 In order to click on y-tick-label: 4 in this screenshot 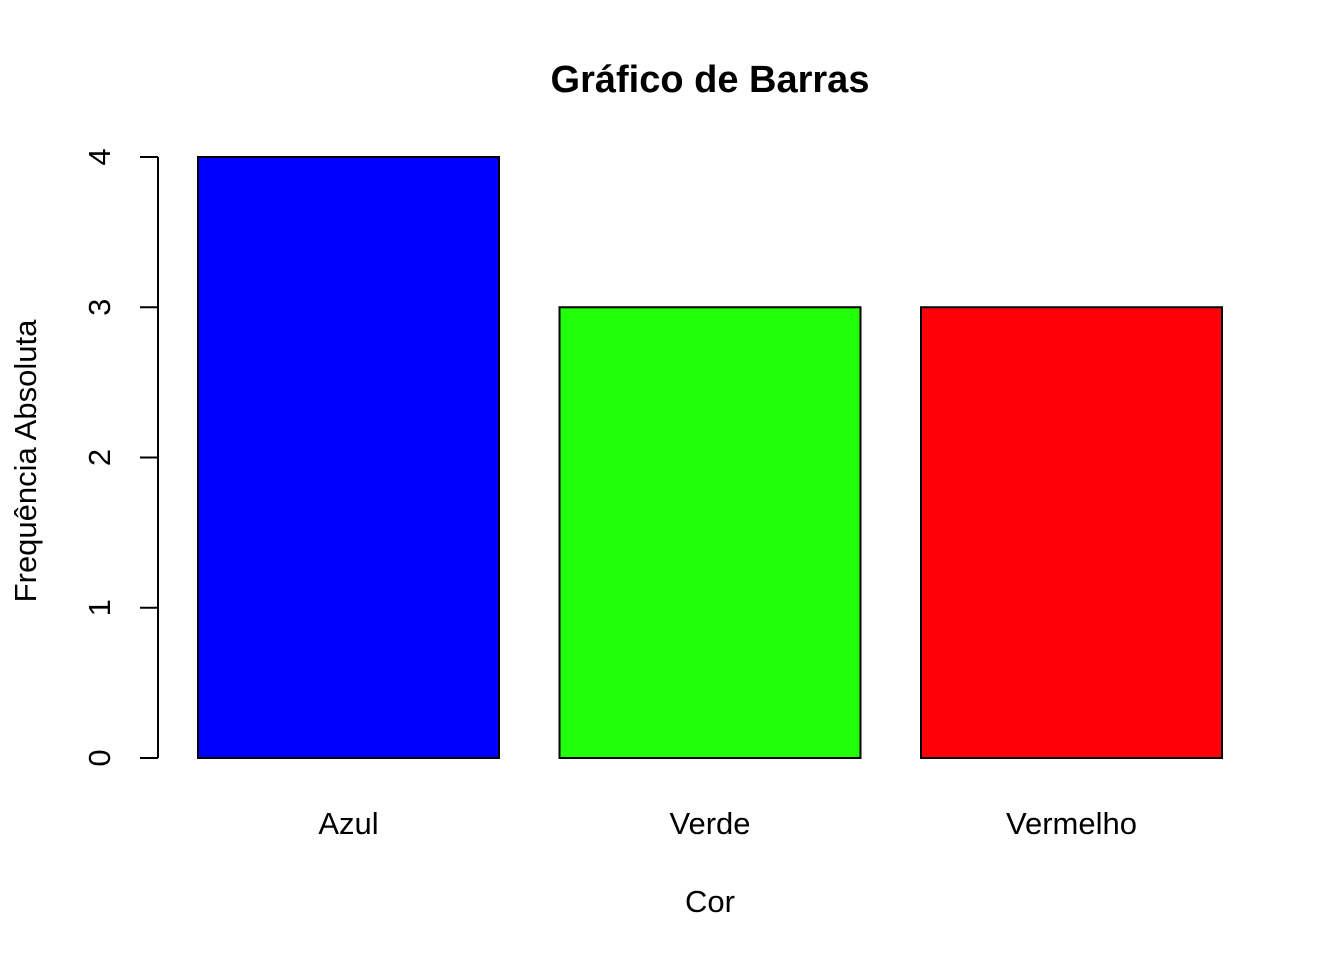, I will do `click(99, 156)`.